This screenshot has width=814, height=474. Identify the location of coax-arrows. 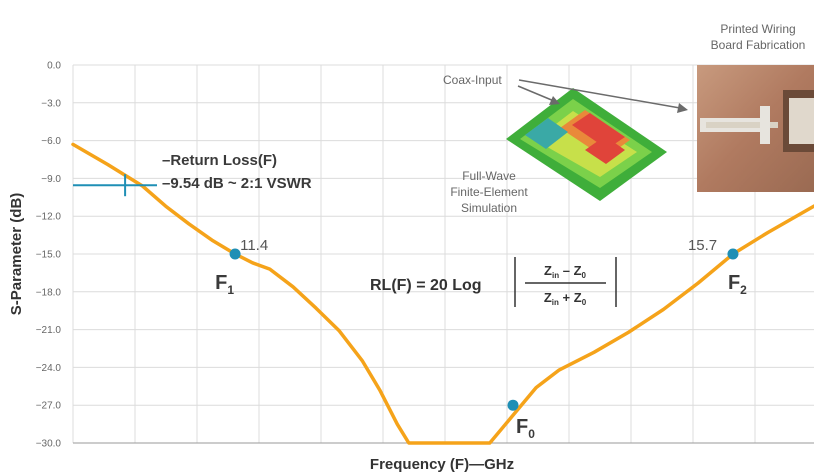
(602, 96).